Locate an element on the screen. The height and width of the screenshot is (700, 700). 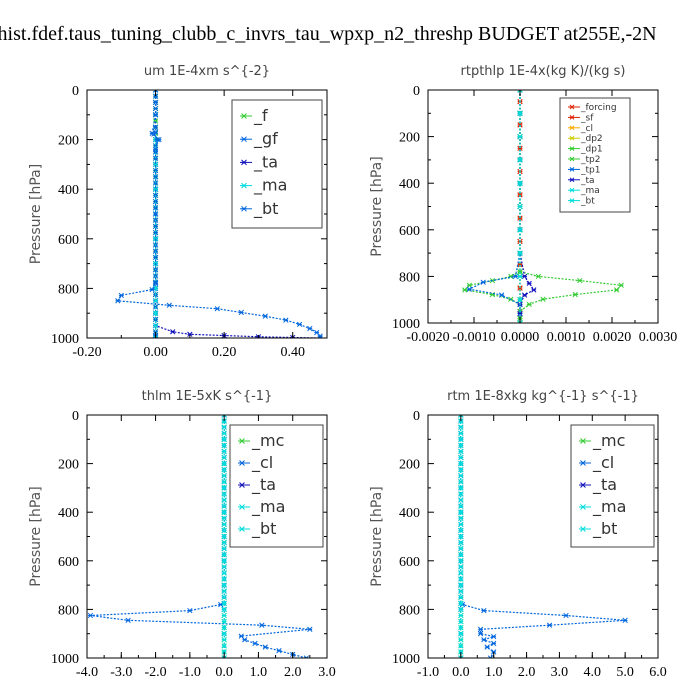
x-tick-label: 3.0 is located at coordinates (560, 672).